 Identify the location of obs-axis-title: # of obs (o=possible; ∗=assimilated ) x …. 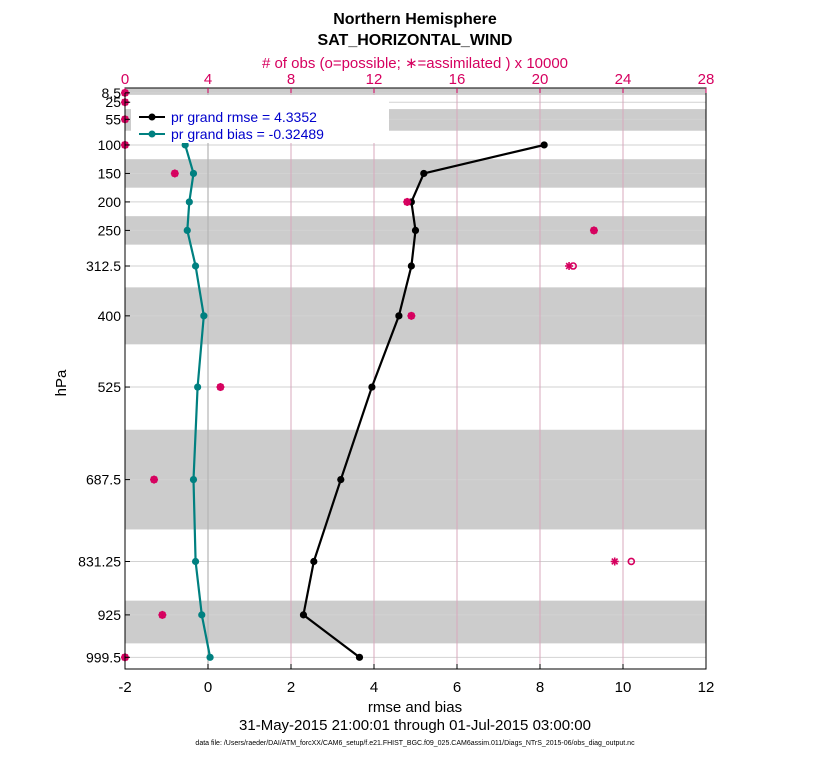
(415, 63).